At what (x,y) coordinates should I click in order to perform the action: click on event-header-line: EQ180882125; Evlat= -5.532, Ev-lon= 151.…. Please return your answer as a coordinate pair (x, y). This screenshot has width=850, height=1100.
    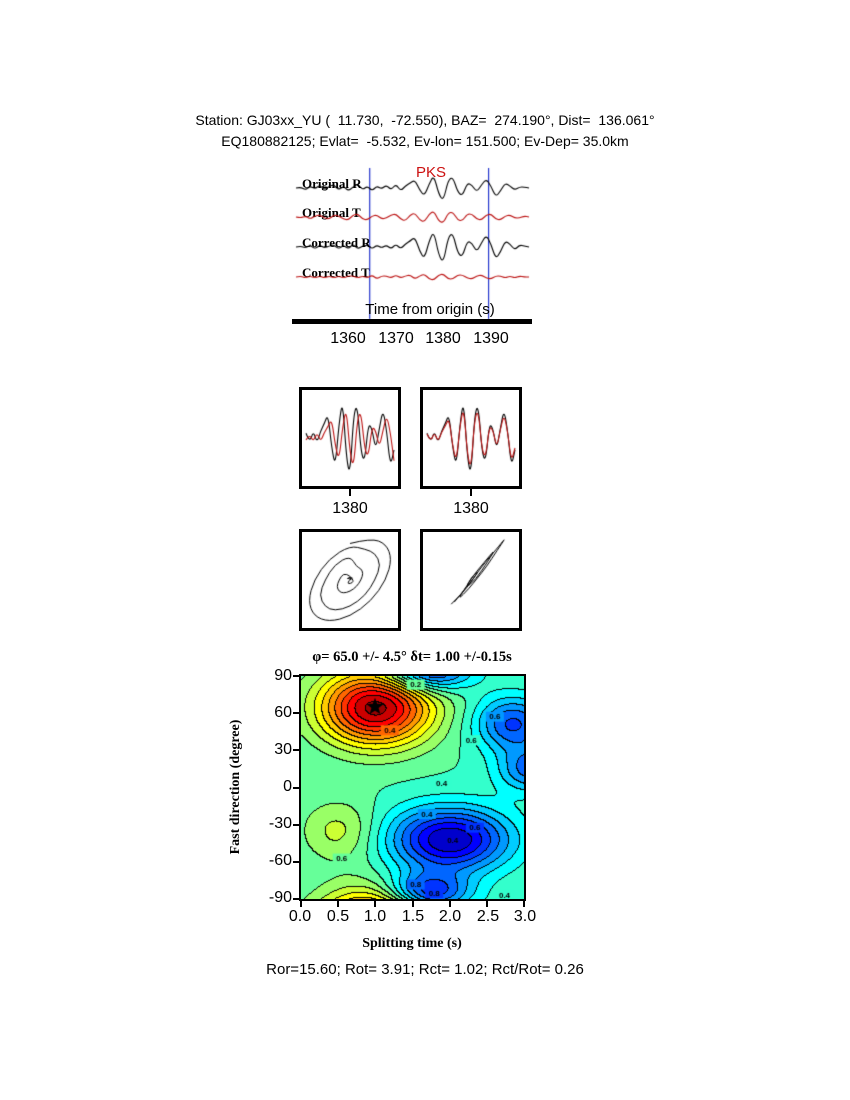
    Looking at the image, I should click on (425, 141).